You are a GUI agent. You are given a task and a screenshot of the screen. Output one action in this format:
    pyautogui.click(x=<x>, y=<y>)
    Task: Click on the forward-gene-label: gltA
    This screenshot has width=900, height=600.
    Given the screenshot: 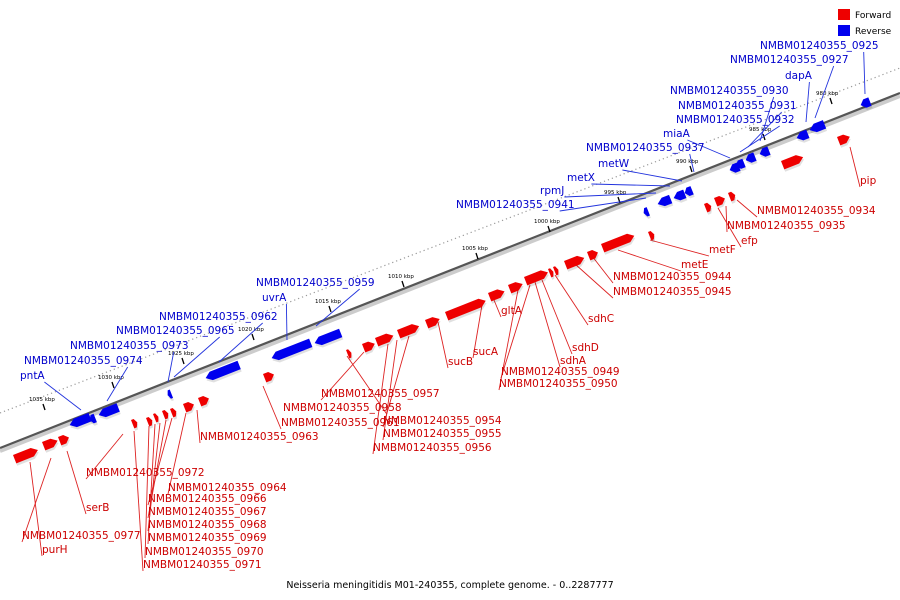 What is the action you would take?
    pyautogui.click(x=512, y=311)
    